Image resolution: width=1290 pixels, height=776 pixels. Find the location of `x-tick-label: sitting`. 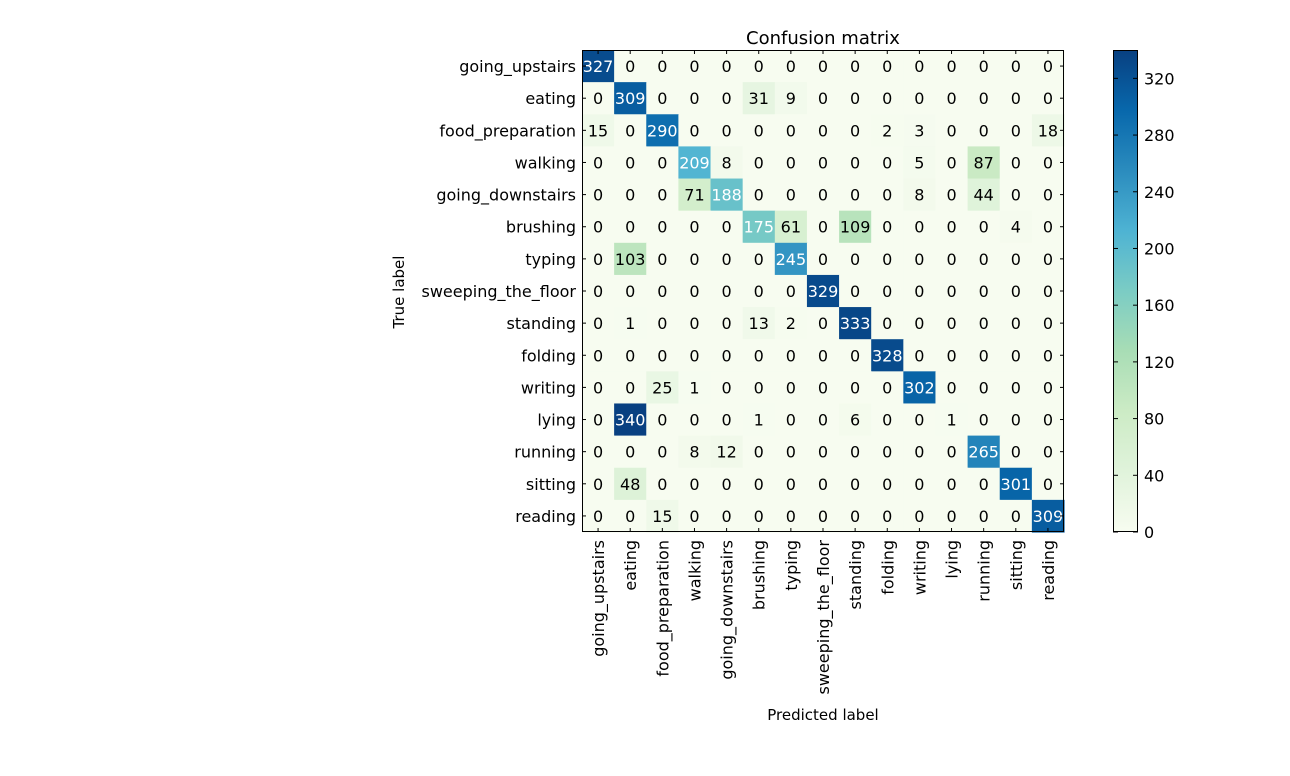

x-tick-label: sitting is located at coordinates (1016, 565).